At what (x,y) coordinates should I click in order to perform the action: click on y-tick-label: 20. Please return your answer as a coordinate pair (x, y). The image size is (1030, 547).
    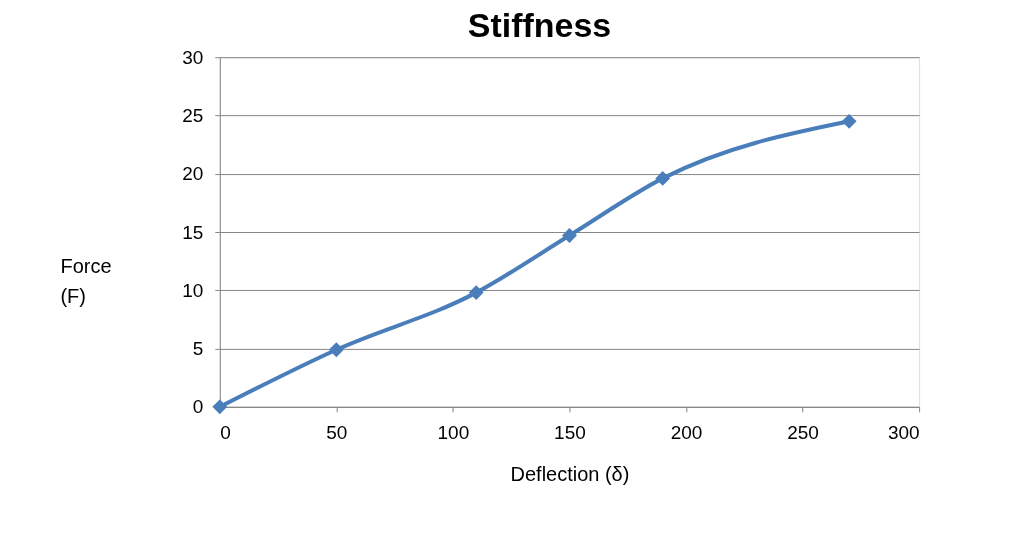
    Looking at the image, I should click on (193, 174).